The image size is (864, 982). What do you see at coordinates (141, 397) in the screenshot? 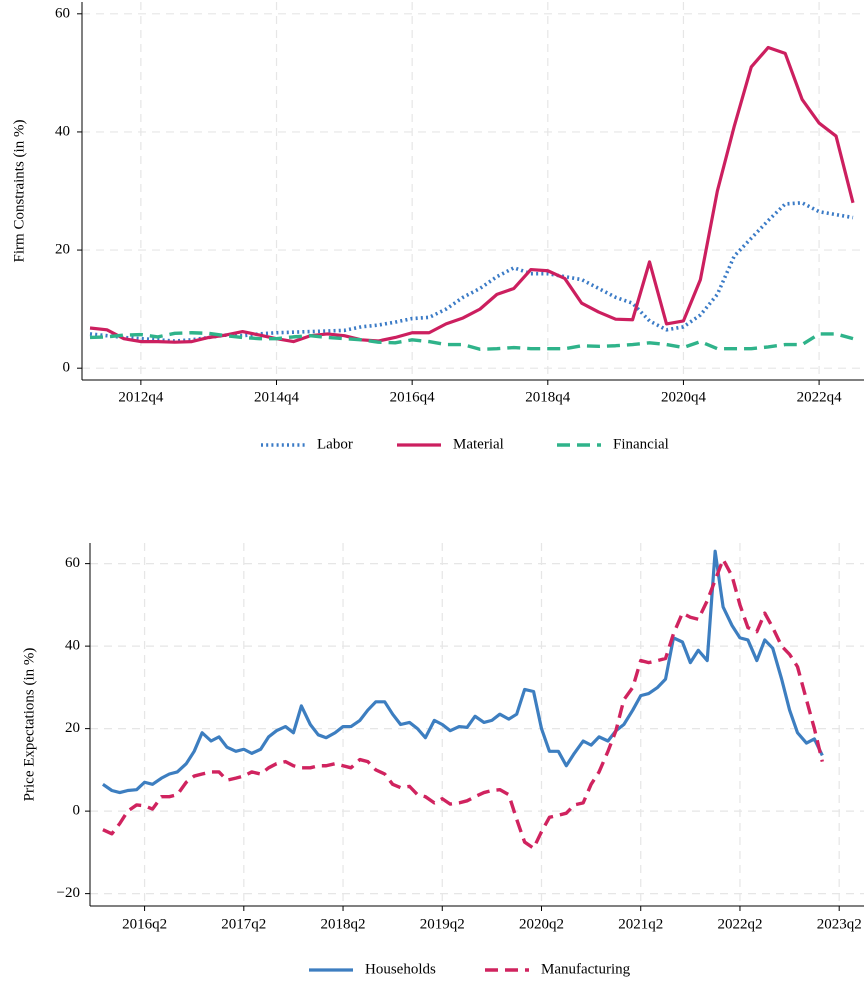
I see `x-tick-label: 2012q4` at bounding box center [141, 397].